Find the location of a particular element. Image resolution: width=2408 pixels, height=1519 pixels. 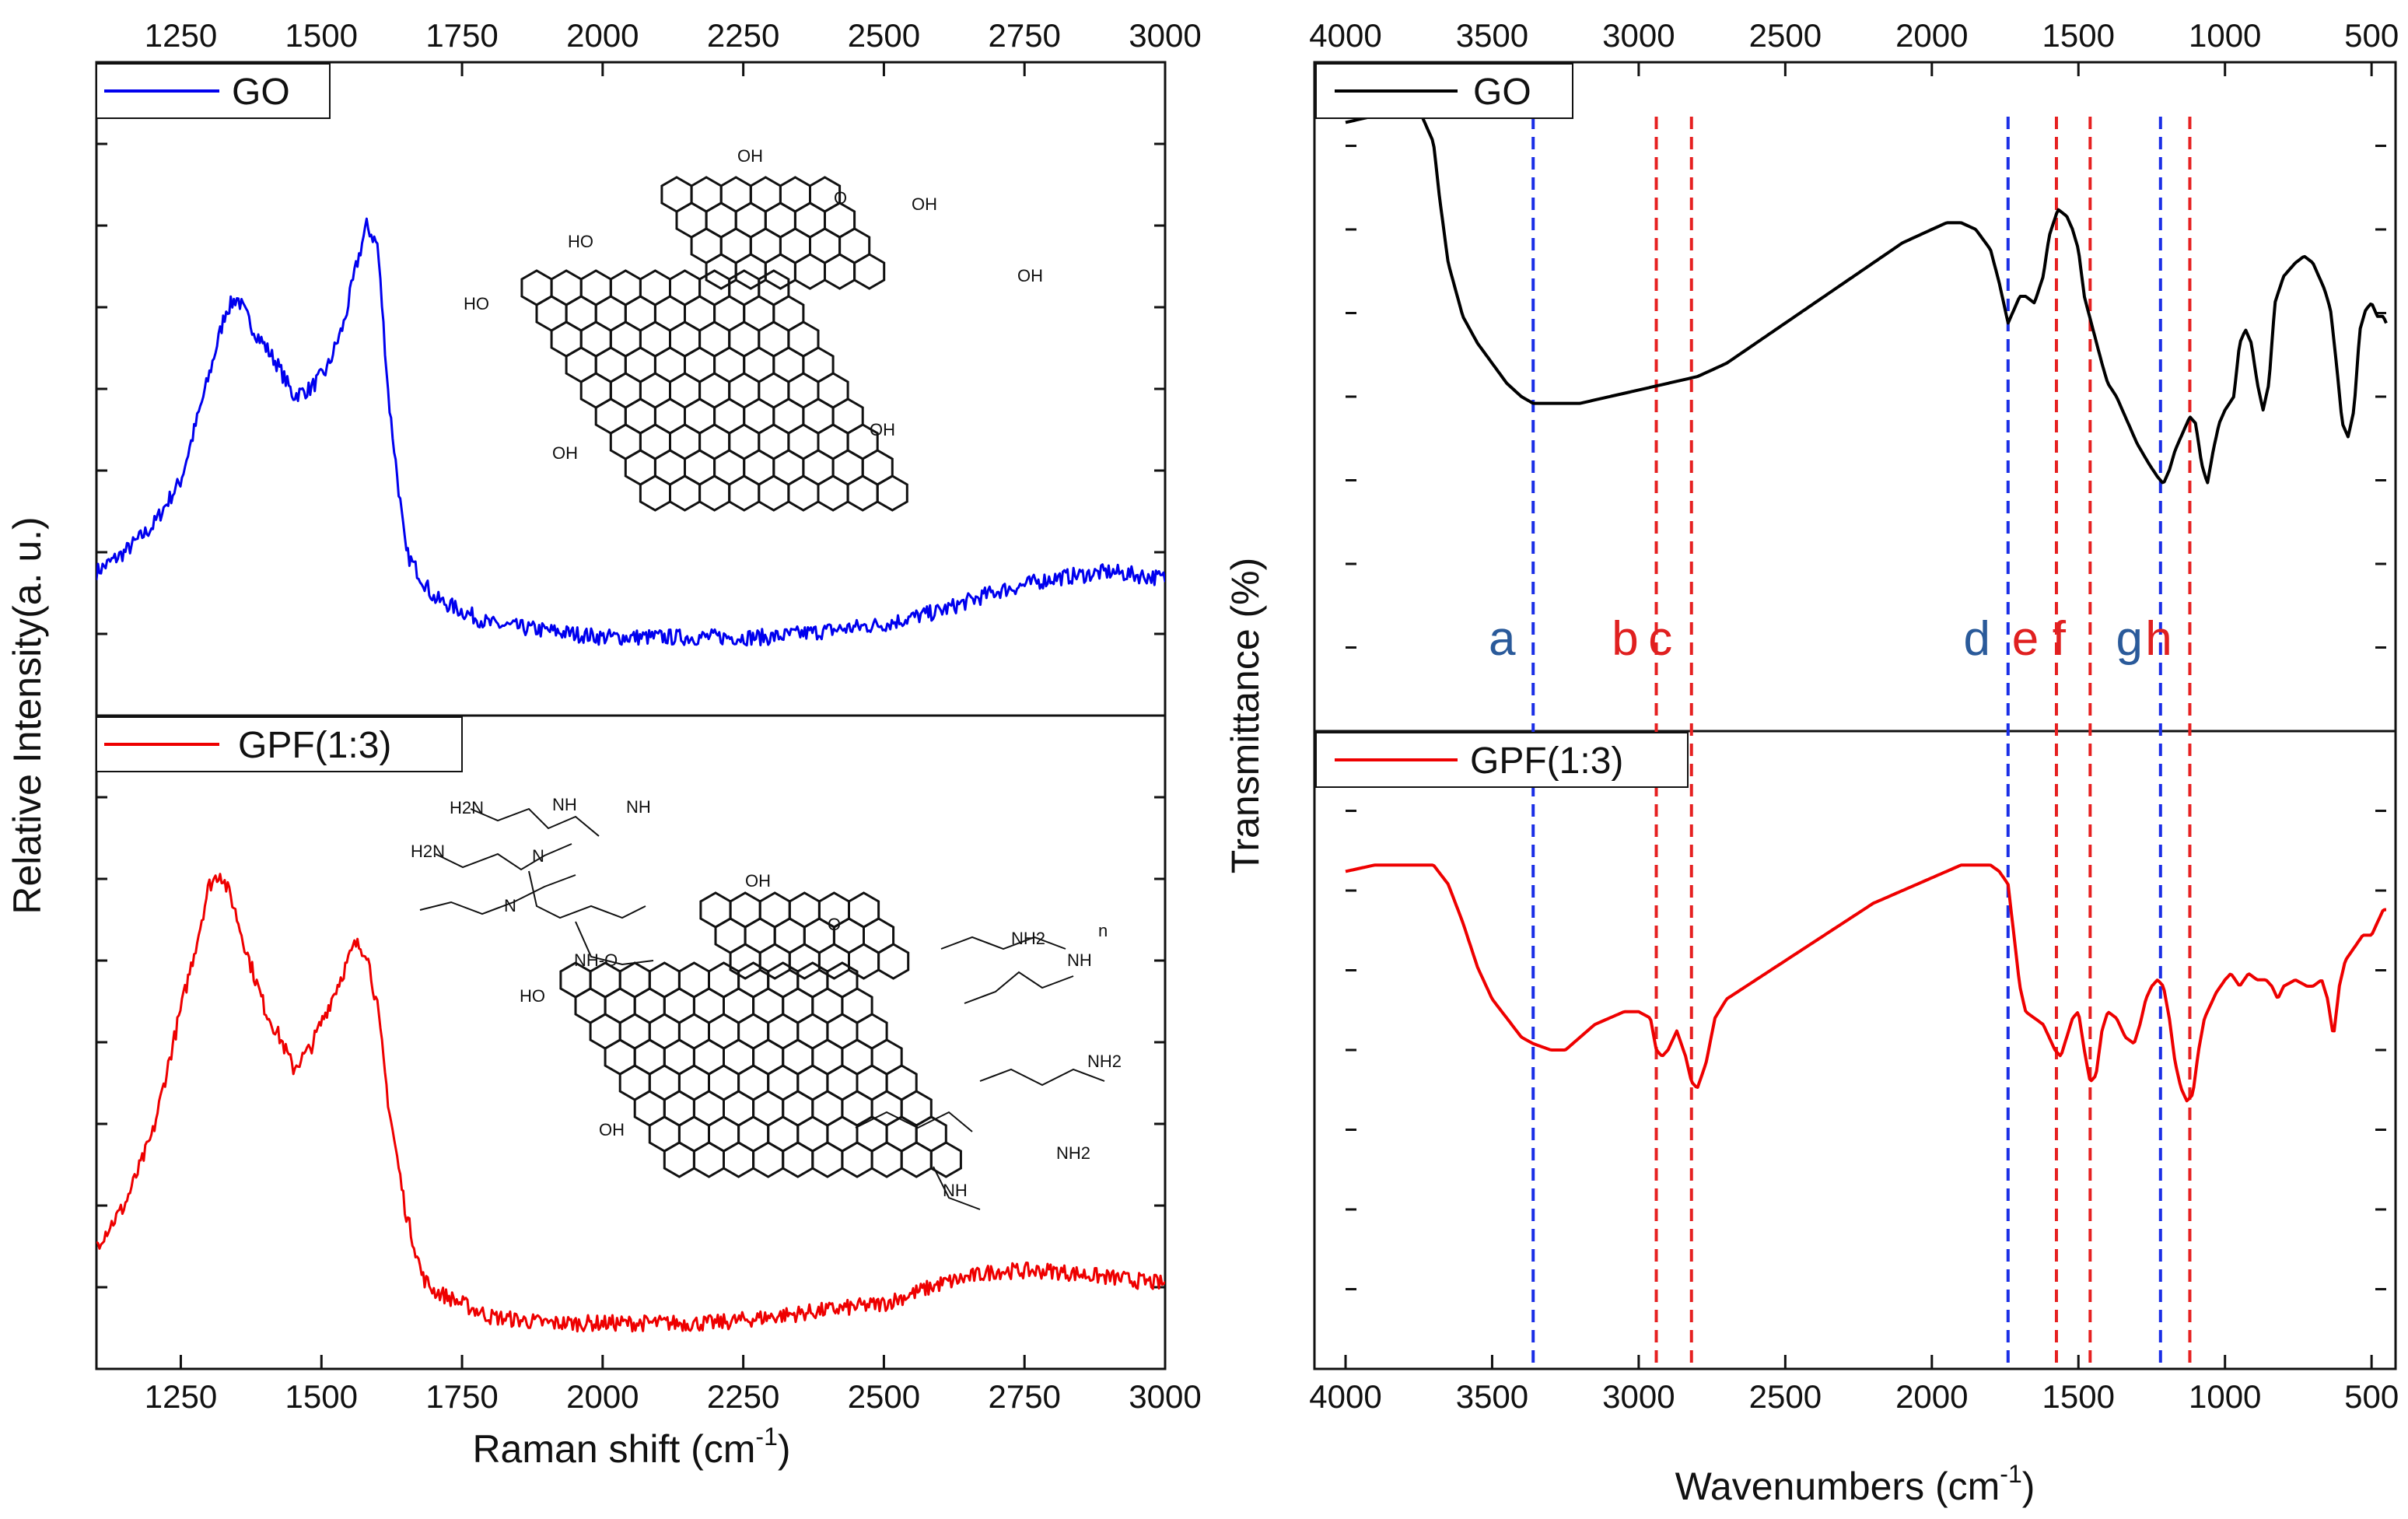

ftir-legend-go: GO is located at coordinates (1444, 91).